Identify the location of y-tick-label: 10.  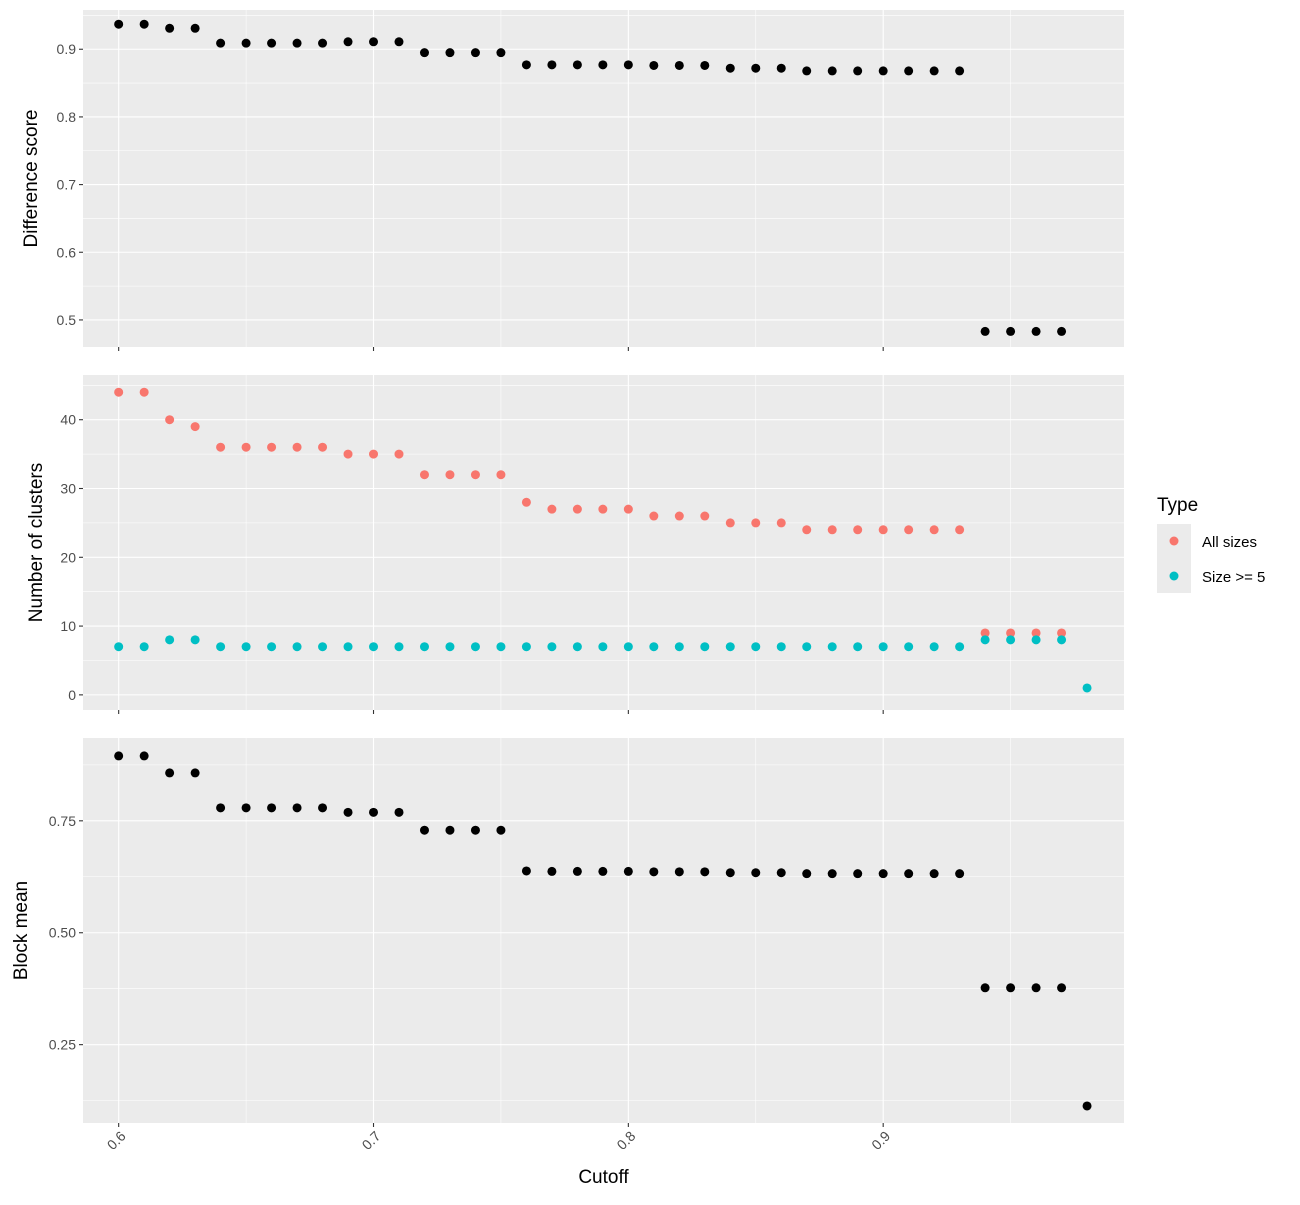
(68, 626).